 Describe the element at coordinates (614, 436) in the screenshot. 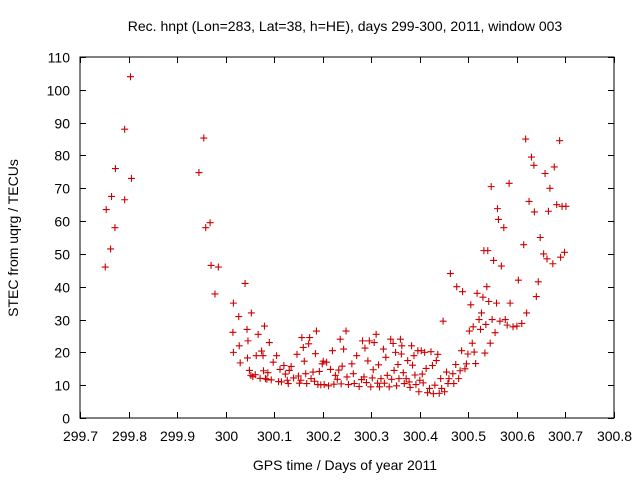

I see `x-tick-label: 300.8` at that location.